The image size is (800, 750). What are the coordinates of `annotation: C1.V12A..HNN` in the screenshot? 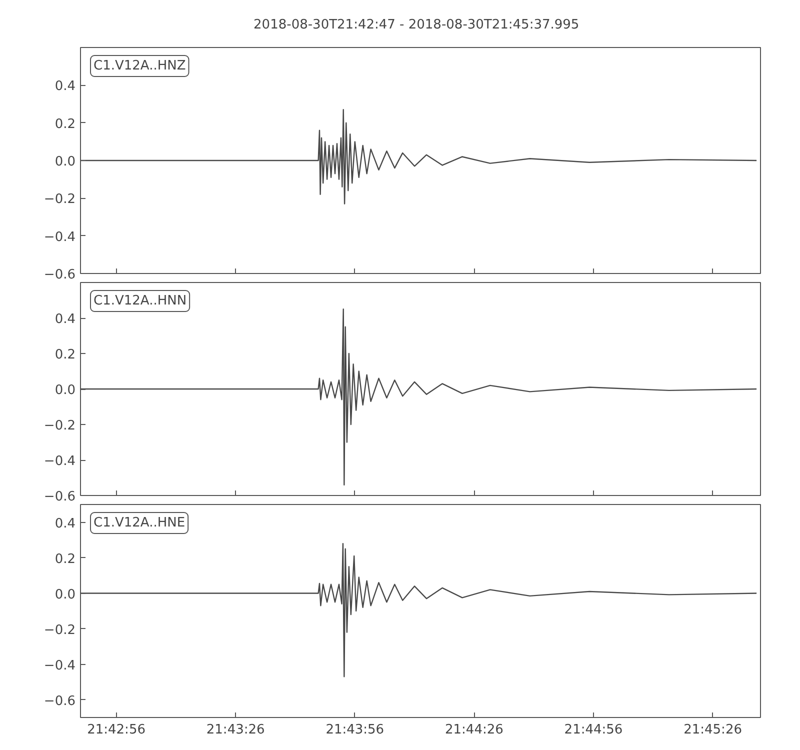 It's located at (140, 301).